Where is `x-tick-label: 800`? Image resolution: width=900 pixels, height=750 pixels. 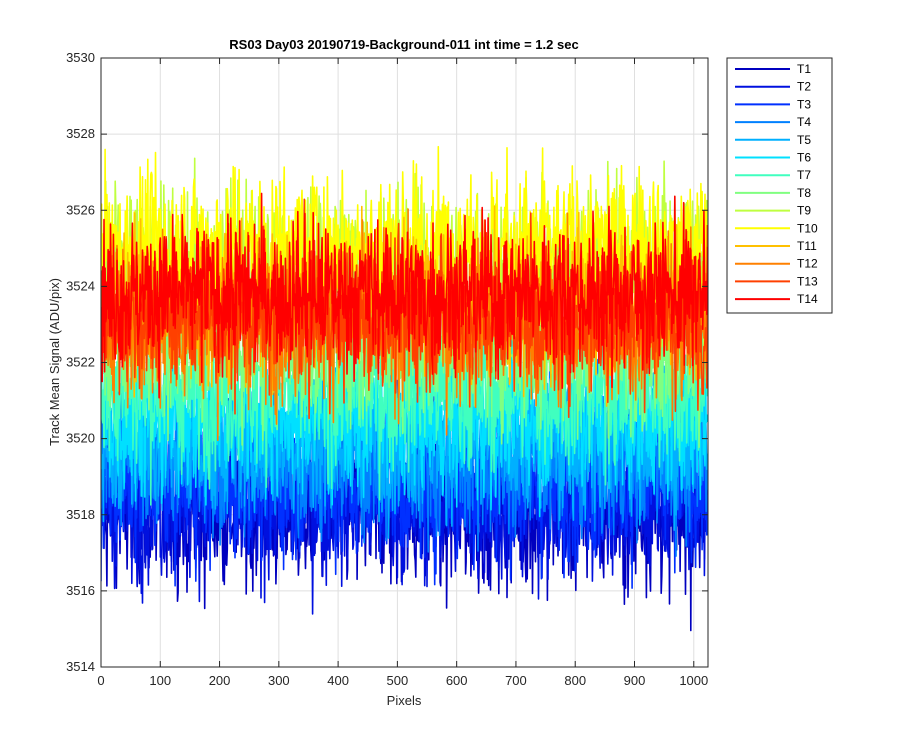 x-tick-label: 800 is located at coordinates (575, 680).